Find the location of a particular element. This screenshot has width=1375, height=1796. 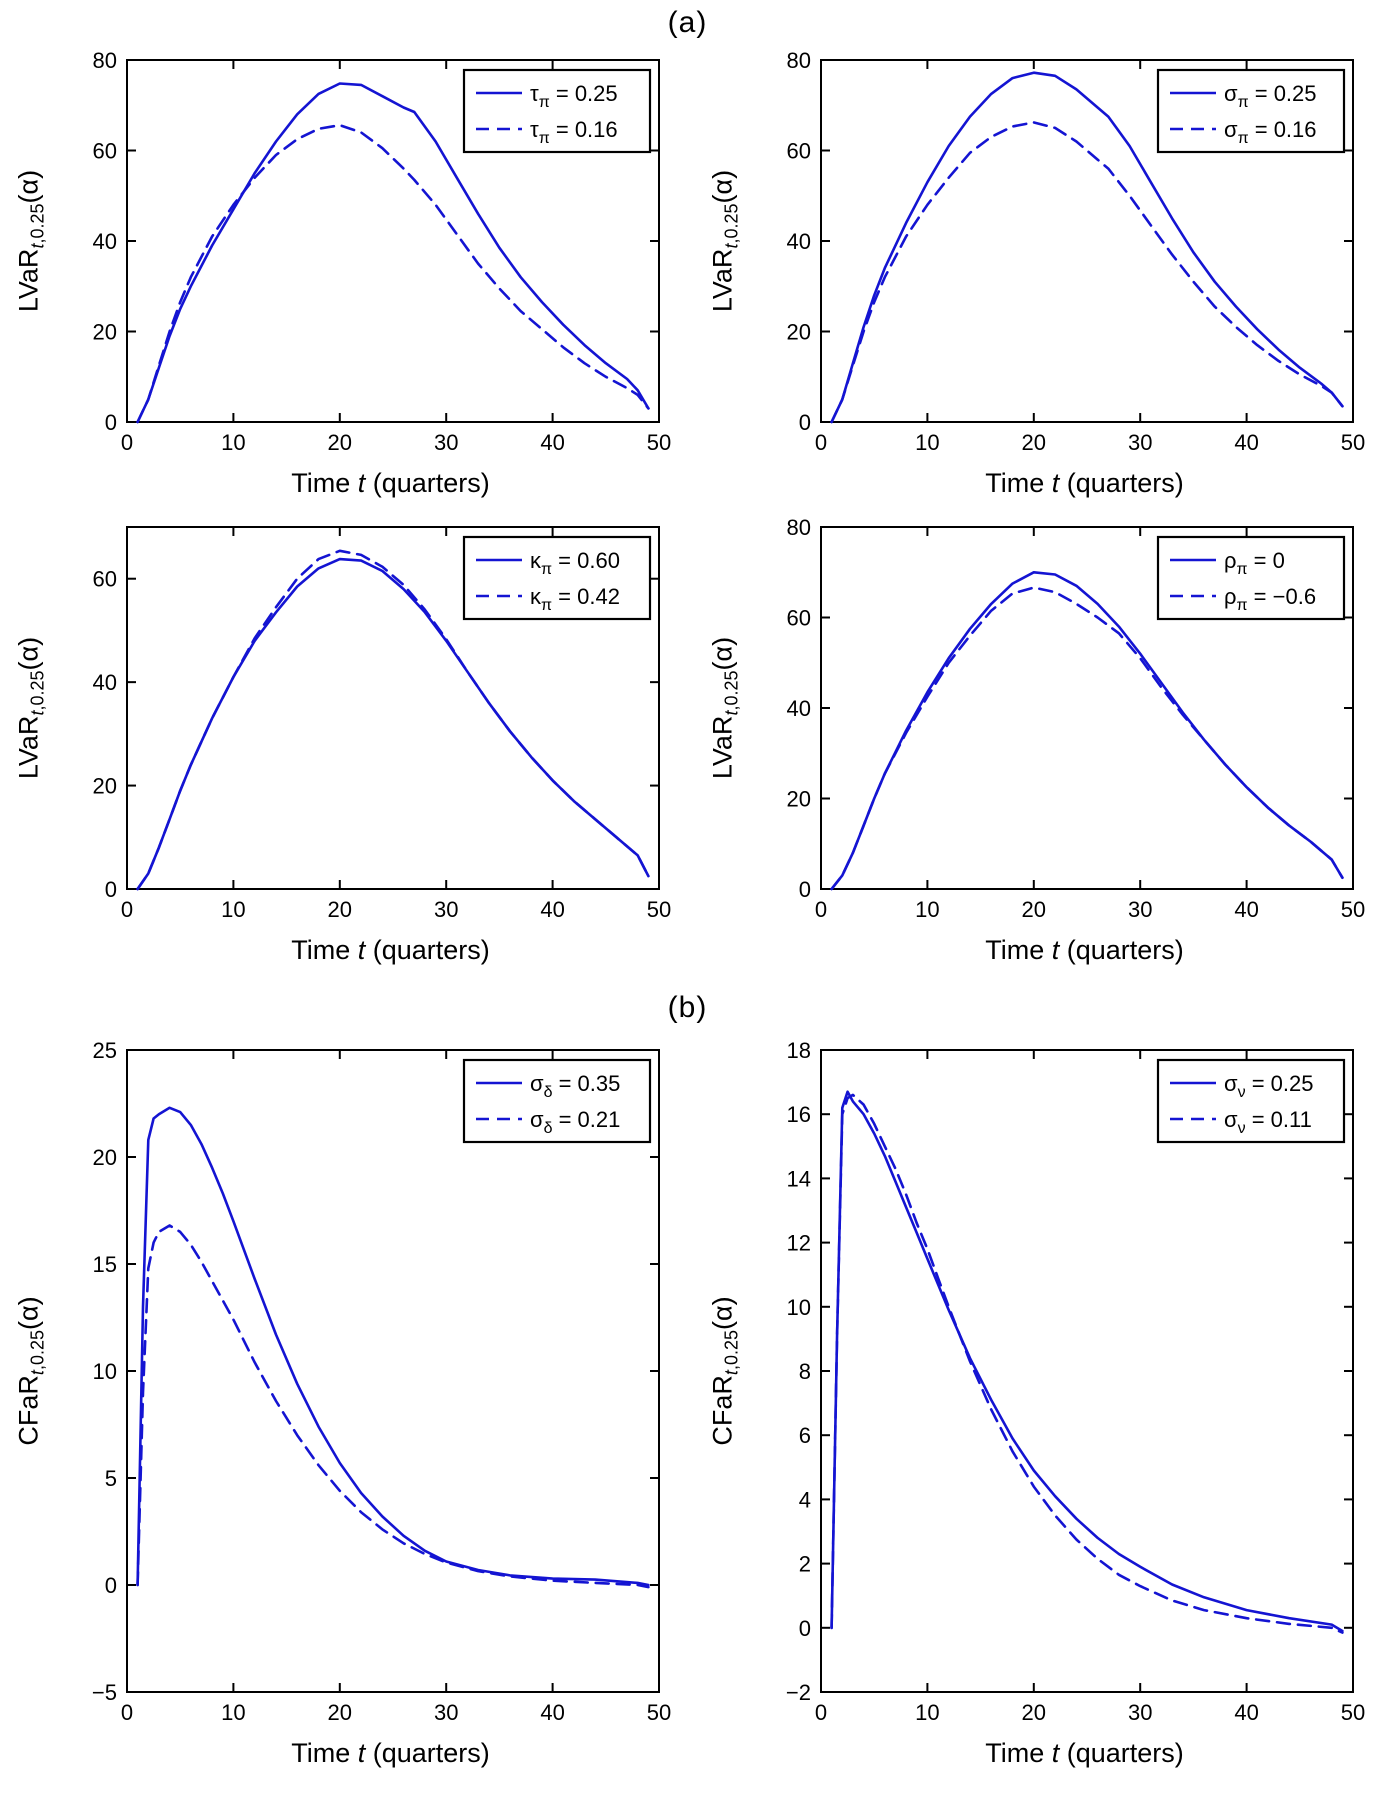

line-chart-lvar-kappa-pi: 0 10 20 30 40 50 0 20 40 60 κπ = 0.60 κπ = 0.42 is located at coordinates (381, 724).